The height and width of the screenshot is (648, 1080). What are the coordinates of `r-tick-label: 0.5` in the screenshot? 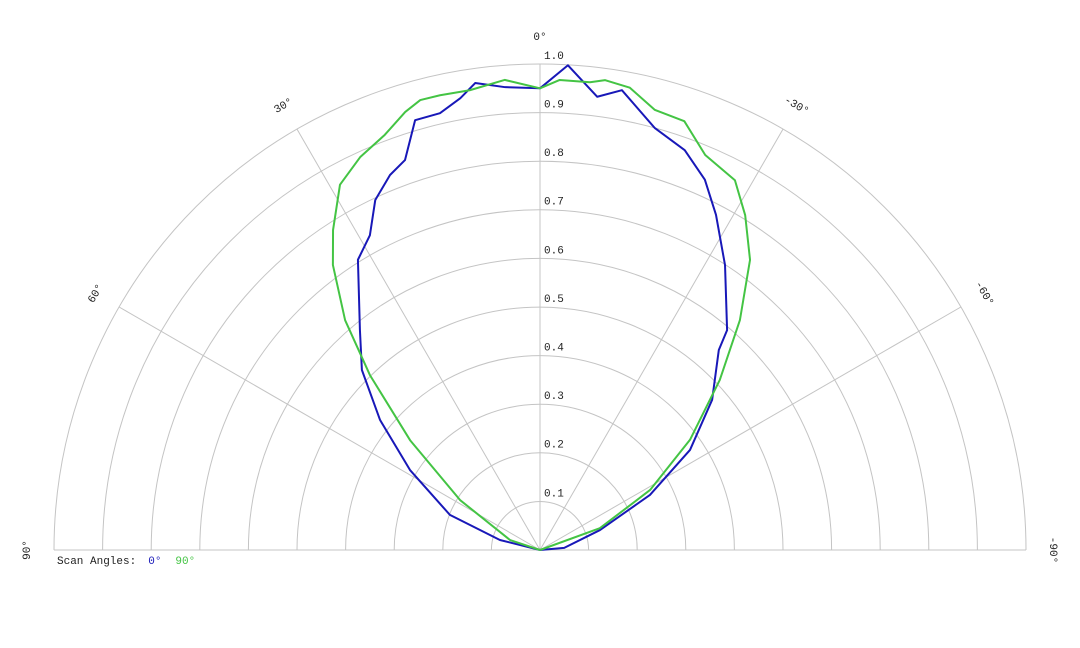 It's located at (554, 300).